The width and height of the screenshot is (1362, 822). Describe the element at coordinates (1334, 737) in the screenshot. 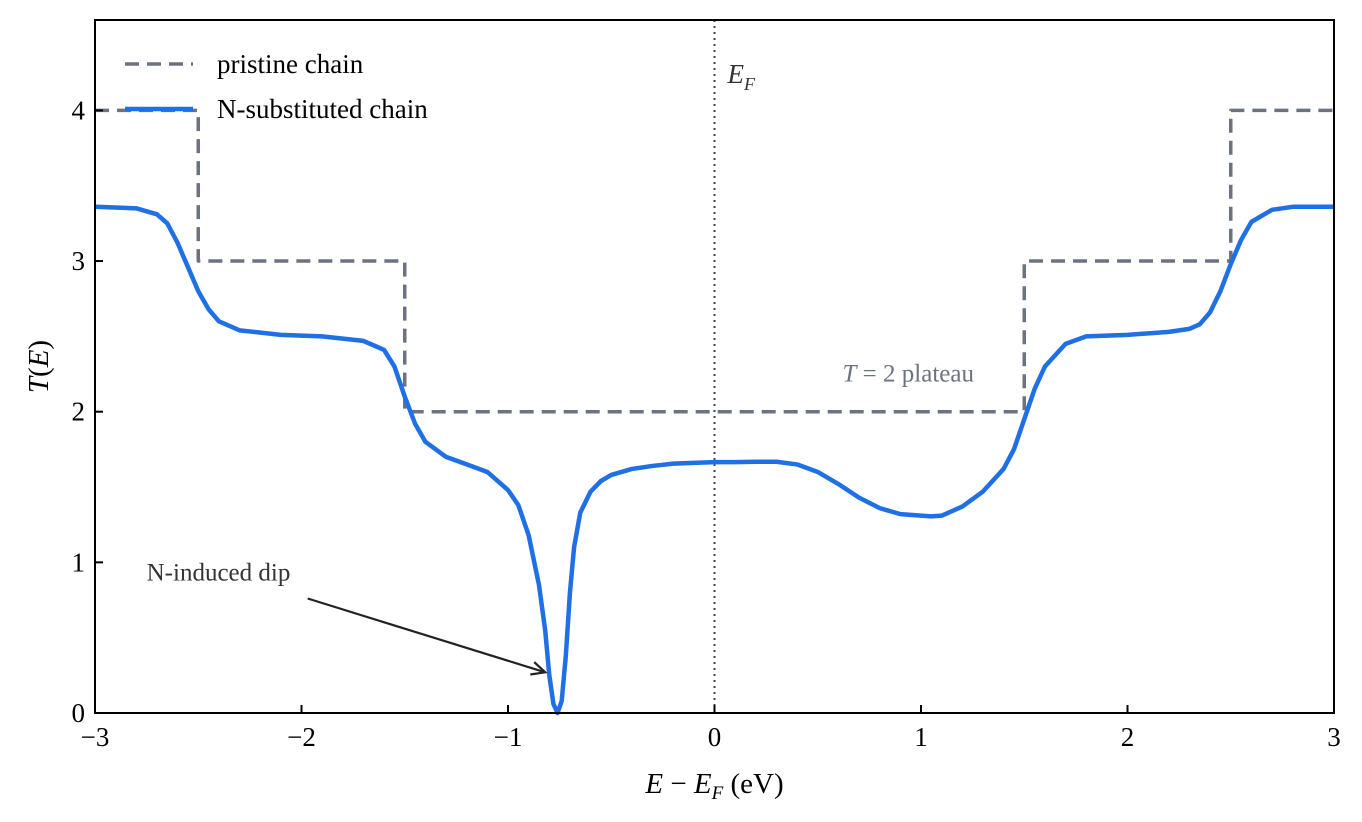

I see `x-tick-label: 3` at that location.